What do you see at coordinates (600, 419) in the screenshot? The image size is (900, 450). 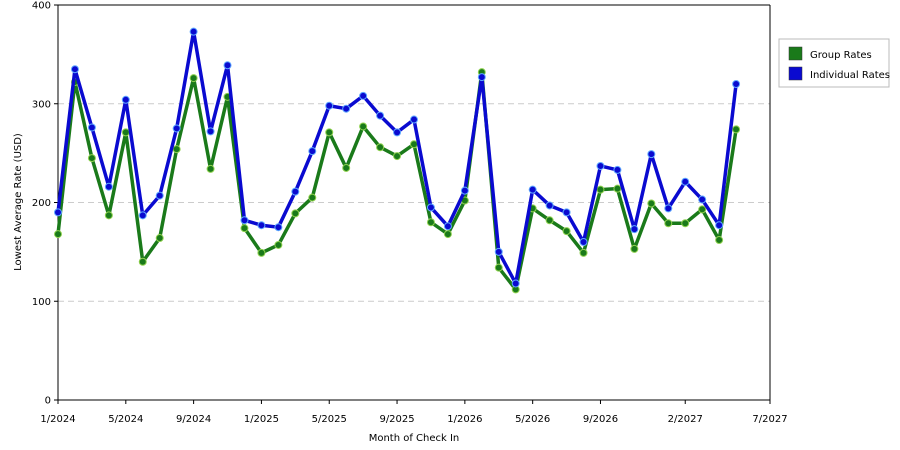 I see `x-tick-label: 9/2026` at bounding box center [600, 419].